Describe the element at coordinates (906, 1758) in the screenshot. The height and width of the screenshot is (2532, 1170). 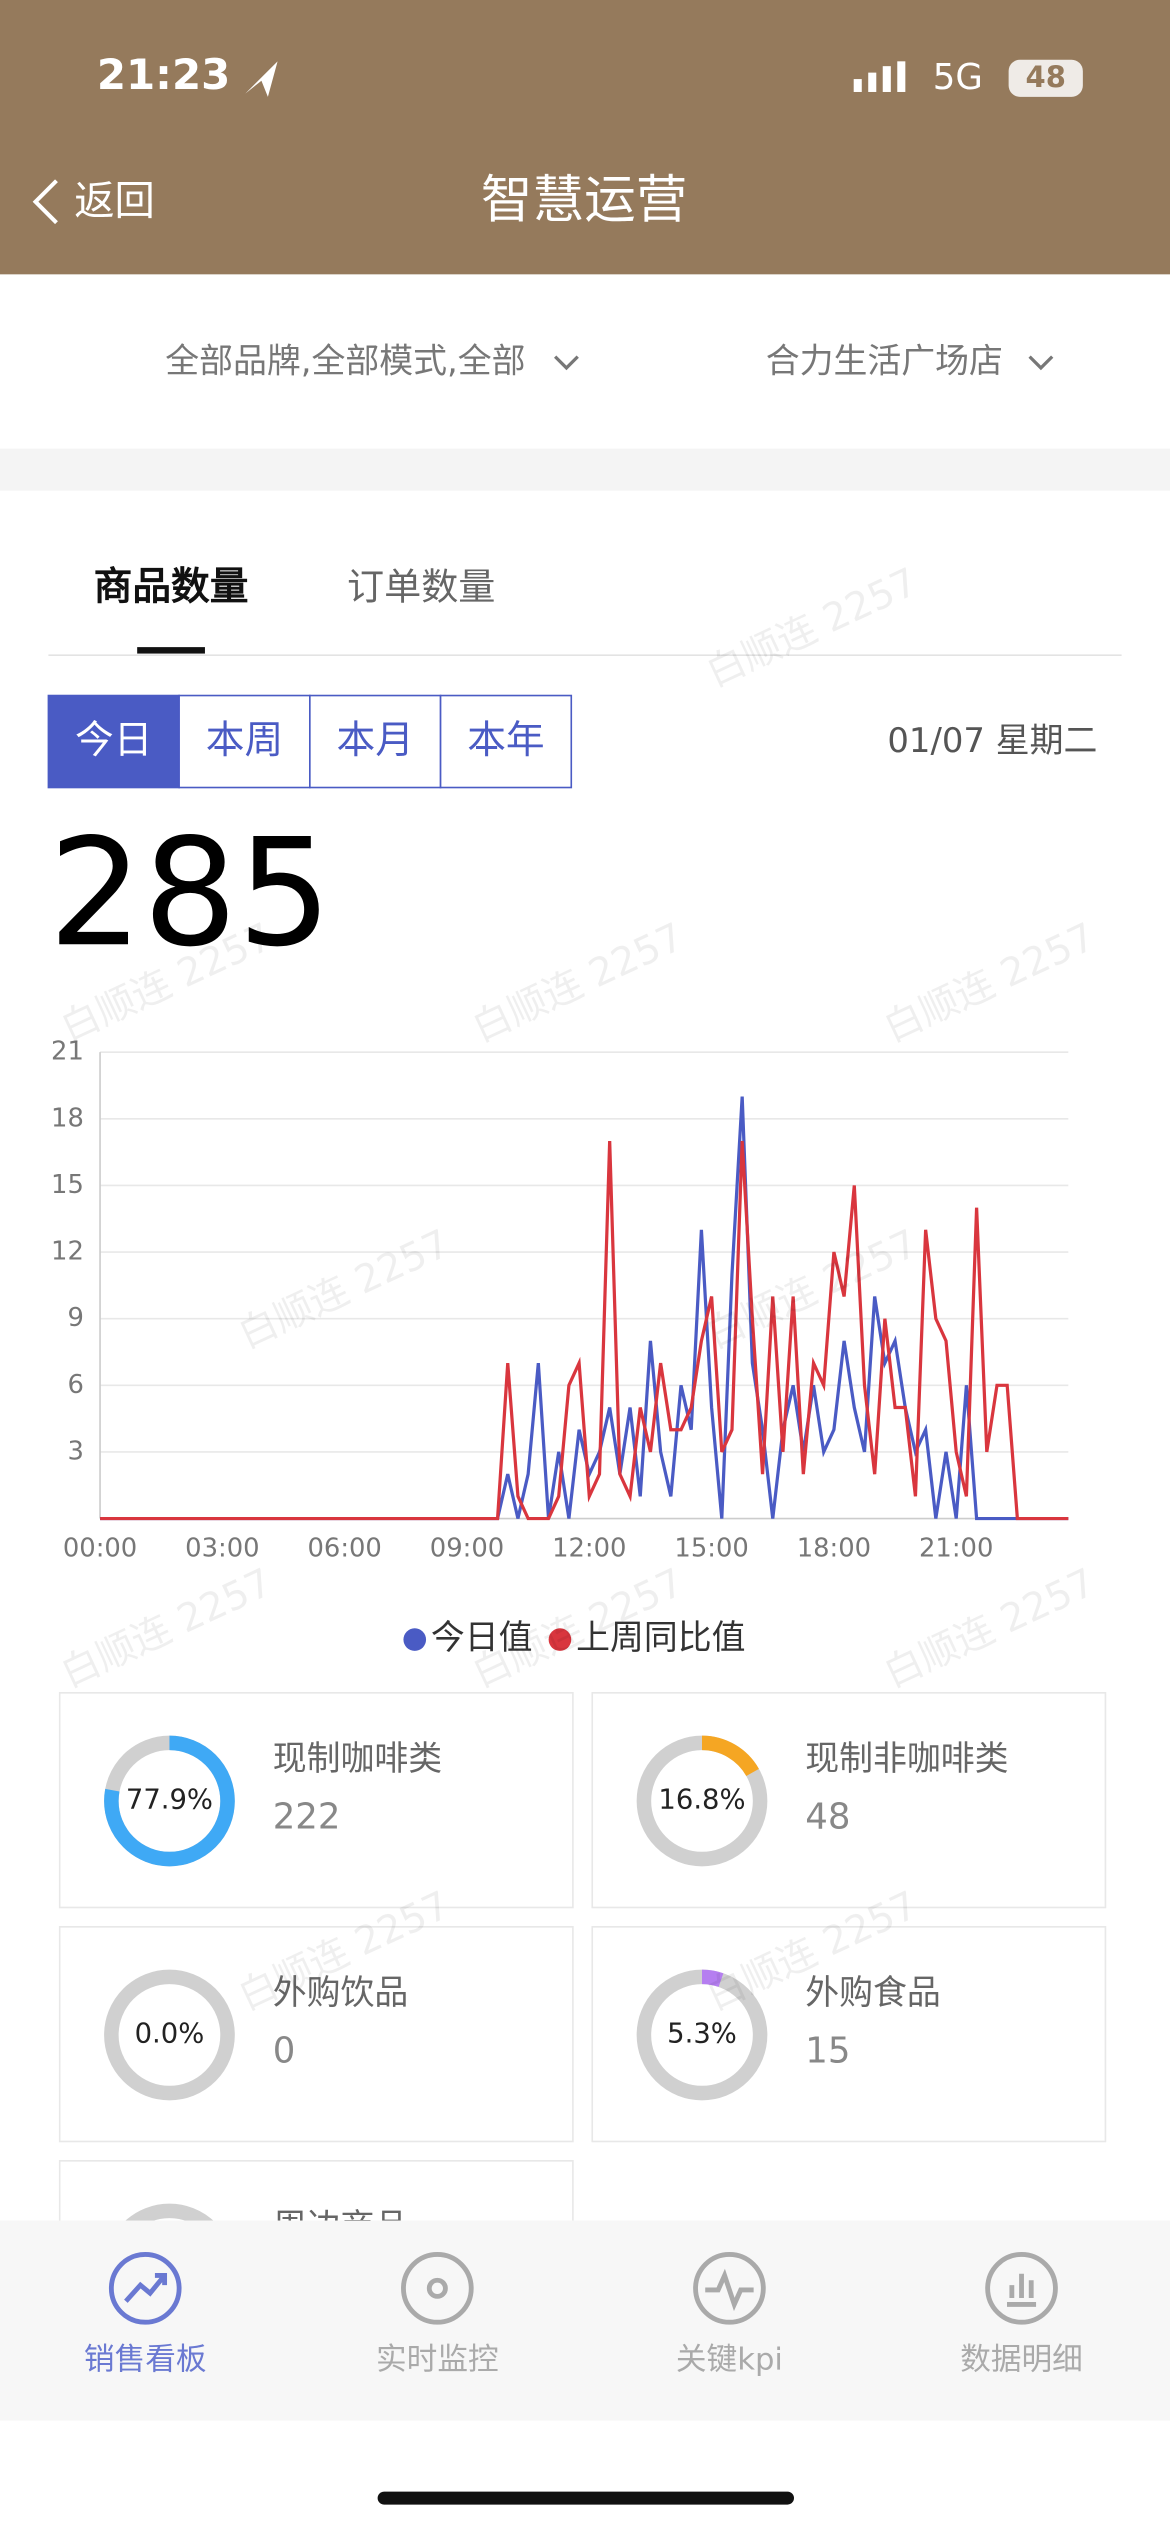
I see `card-name: 现制非咖啡类` at that location.